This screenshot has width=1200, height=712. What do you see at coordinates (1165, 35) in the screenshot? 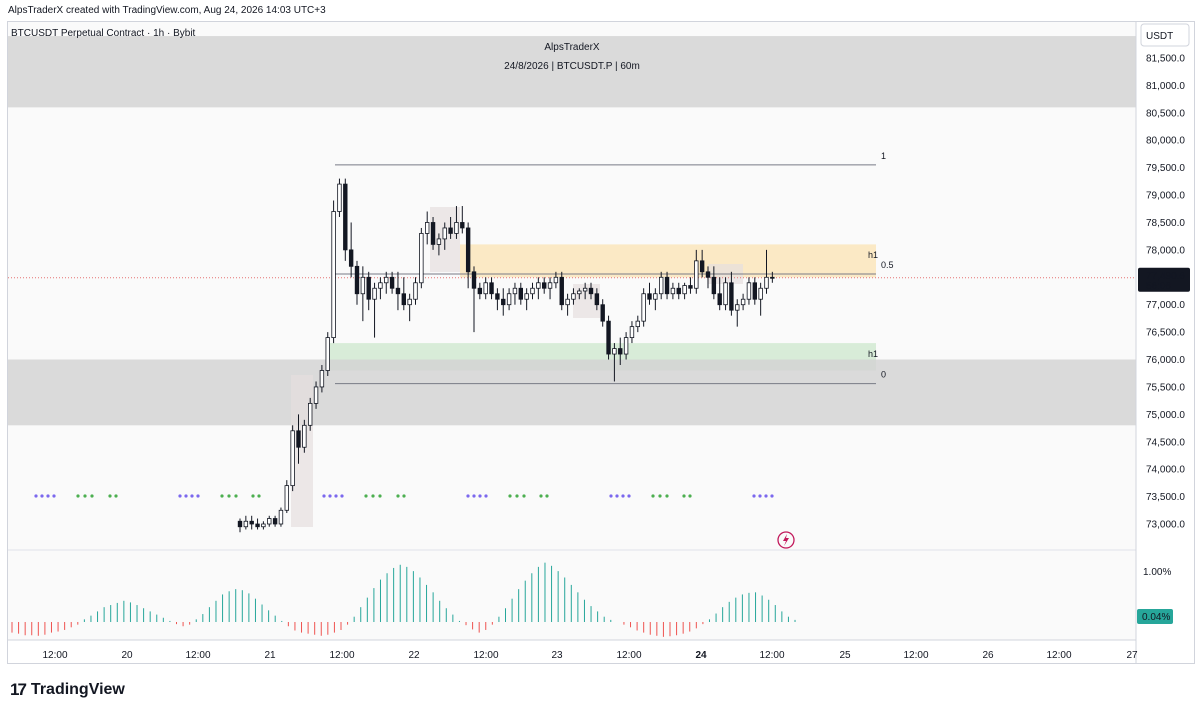
I see `currency-box` at bounding box center [1165, 35].